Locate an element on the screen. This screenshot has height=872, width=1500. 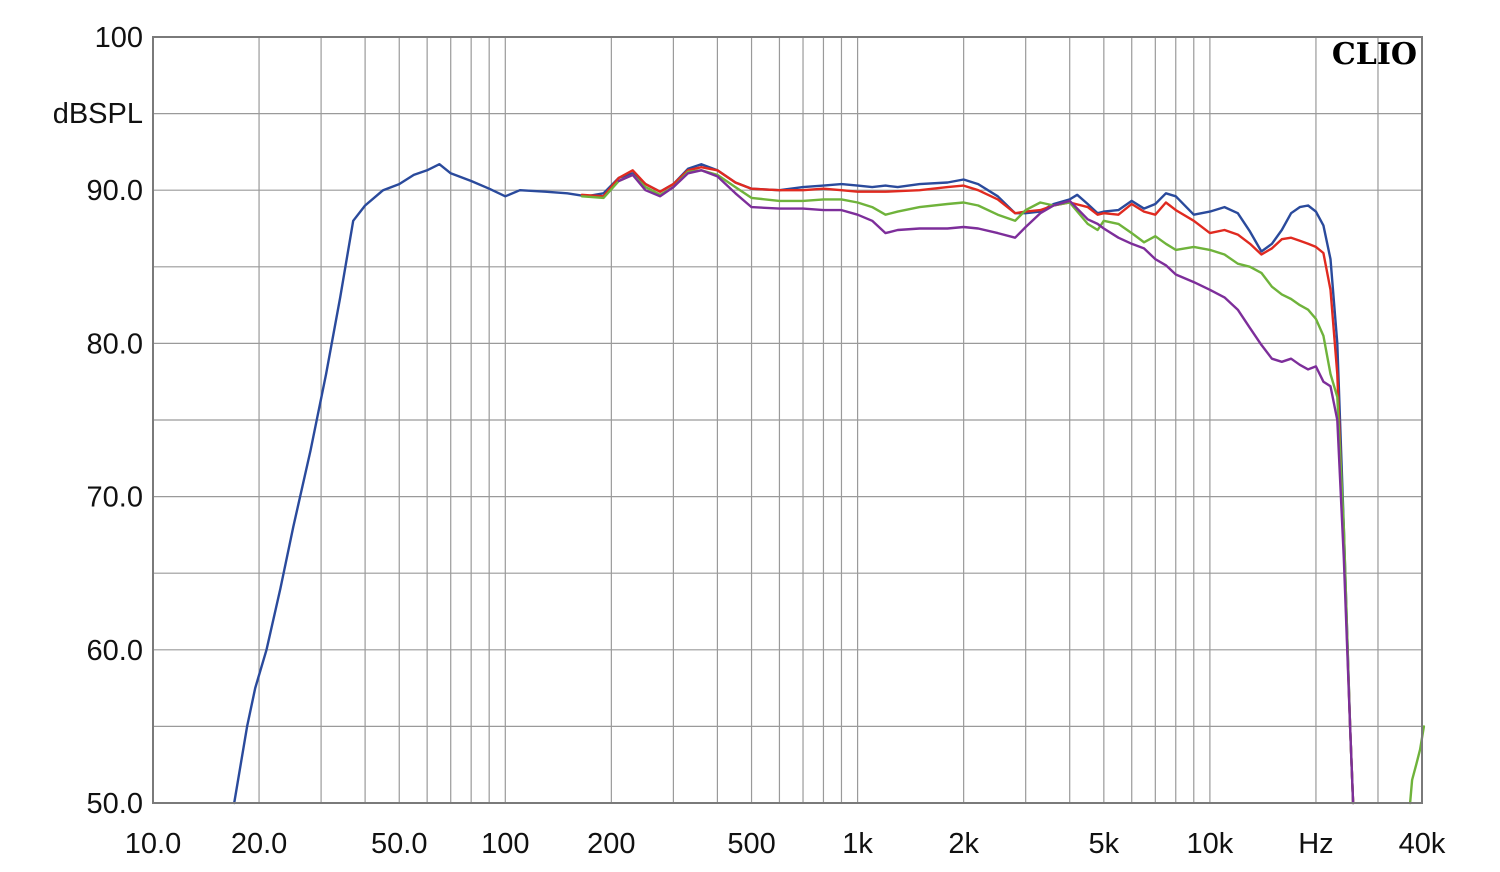
y-axis-label: dBSPL is located at coordinates (98, 114).